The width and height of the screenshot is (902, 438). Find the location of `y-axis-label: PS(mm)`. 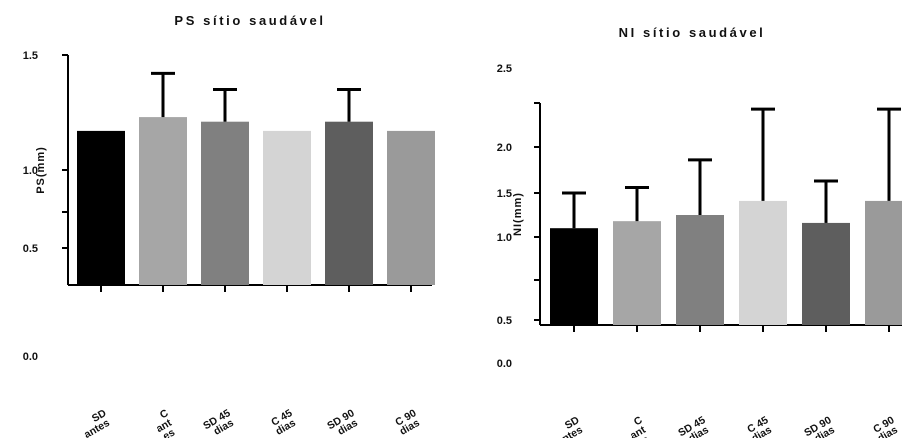

y-axis-label: PS(mm) is located at coordinates (41, 170).